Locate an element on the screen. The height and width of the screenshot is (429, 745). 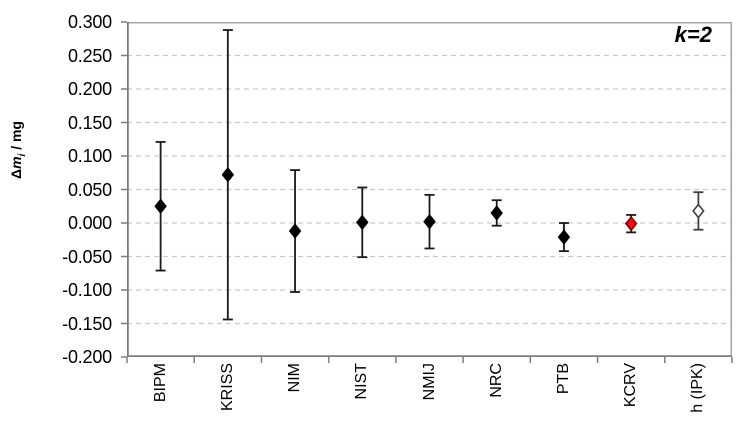
coverage-factor-annotation: k=2 is located at coordinates (693, 34).